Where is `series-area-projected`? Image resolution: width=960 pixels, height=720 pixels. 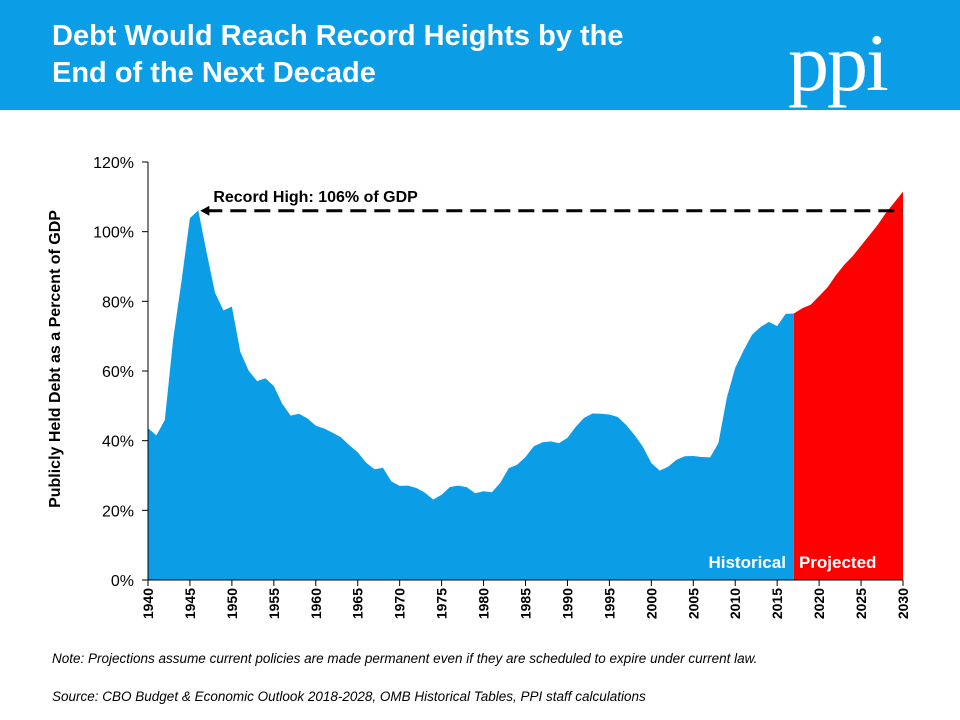
series-area-projected is located at coordinates (848, 385).